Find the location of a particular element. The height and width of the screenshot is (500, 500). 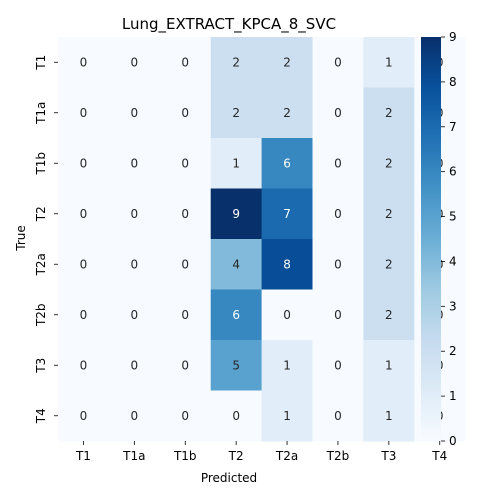

cell-value-label: 7 is located at coordinates (287, 214).